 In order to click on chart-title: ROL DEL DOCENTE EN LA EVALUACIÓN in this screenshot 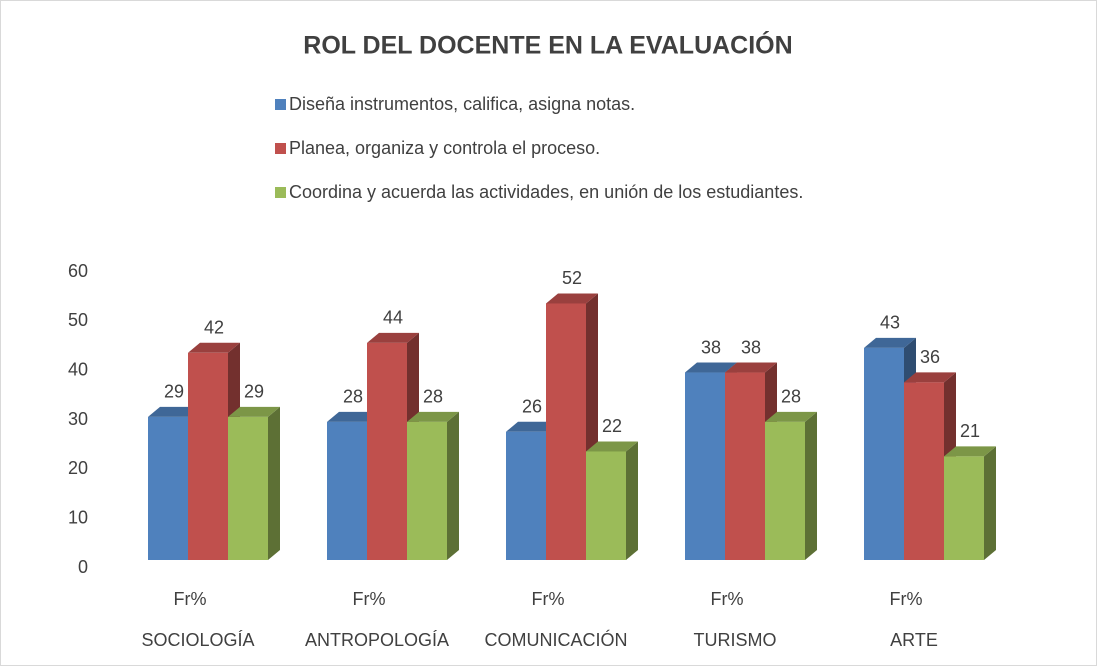, I will do `click(547, 45)`.